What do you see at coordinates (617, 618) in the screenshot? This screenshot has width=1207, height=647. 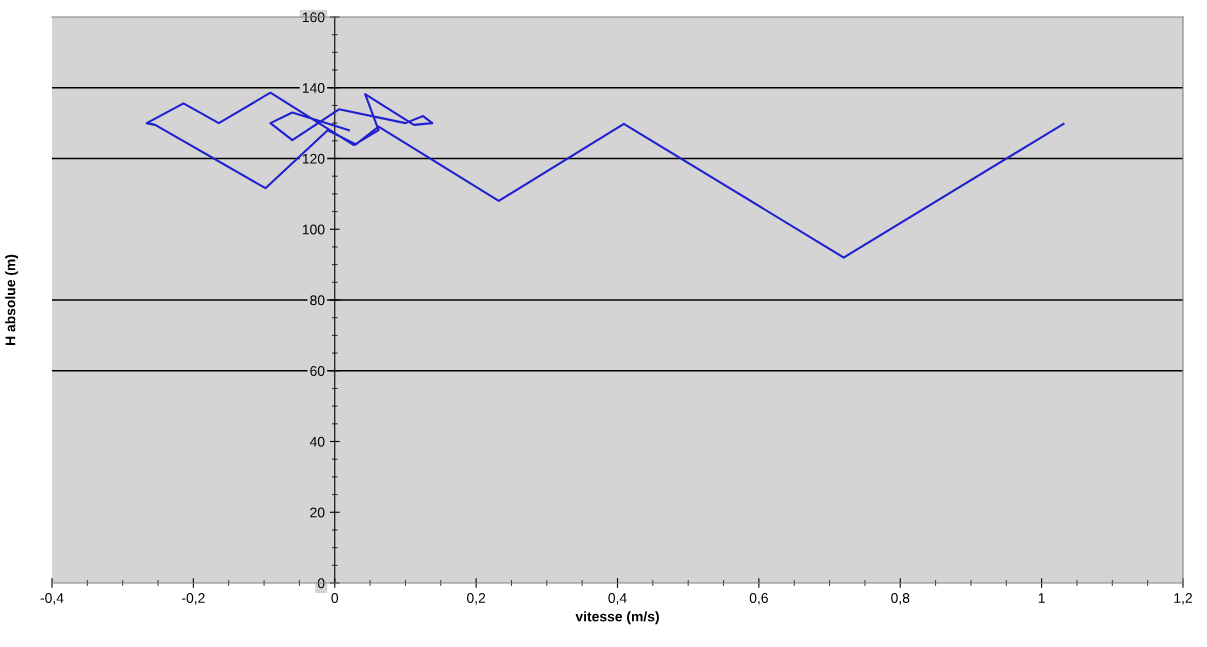 I see `x-axis-title: vitesse (m/s)` at bounding box center [617, 618].